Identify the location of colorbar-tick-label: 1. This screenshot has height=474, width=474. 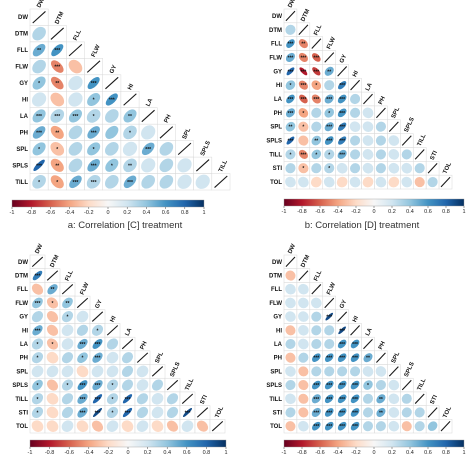
(225, 453).